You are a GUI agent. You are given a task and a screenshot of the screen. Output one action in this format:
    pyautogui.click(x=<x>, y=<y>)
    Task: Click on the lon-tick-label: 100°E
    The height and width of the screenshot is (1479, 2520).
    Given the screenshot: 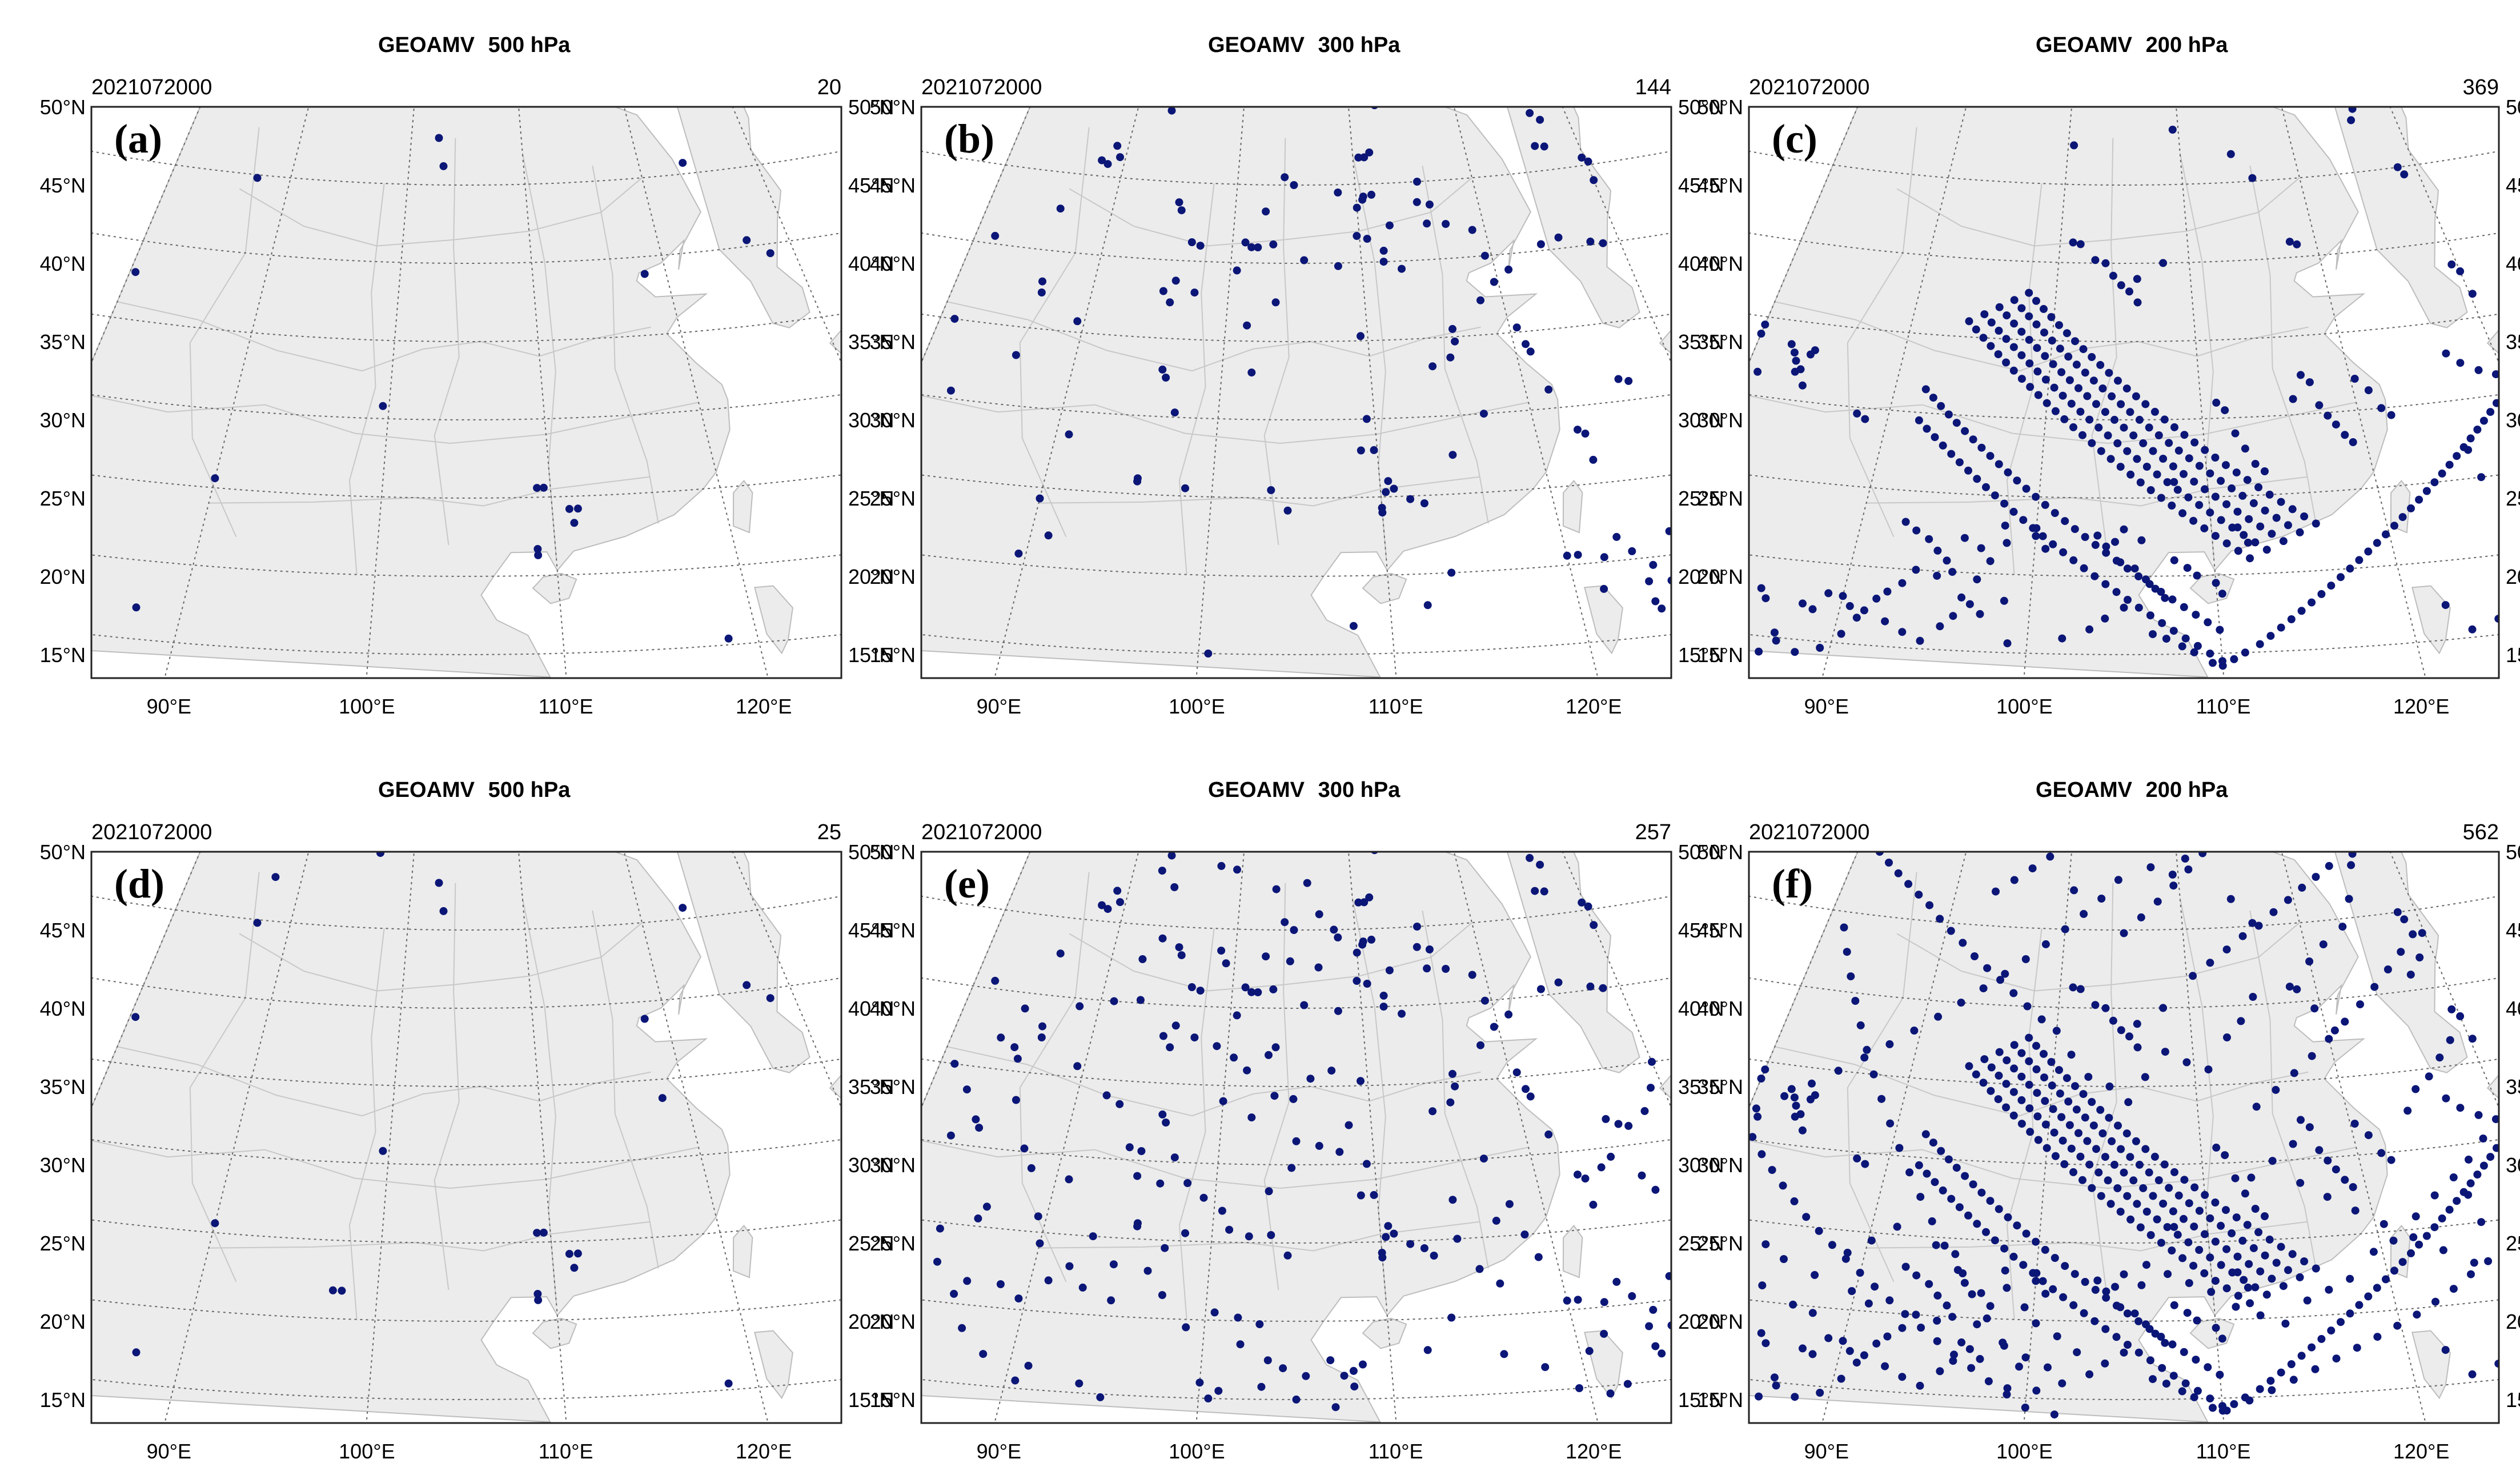 What is the action you would take?
    pyautogui.click(x=1197, y=1451)
    